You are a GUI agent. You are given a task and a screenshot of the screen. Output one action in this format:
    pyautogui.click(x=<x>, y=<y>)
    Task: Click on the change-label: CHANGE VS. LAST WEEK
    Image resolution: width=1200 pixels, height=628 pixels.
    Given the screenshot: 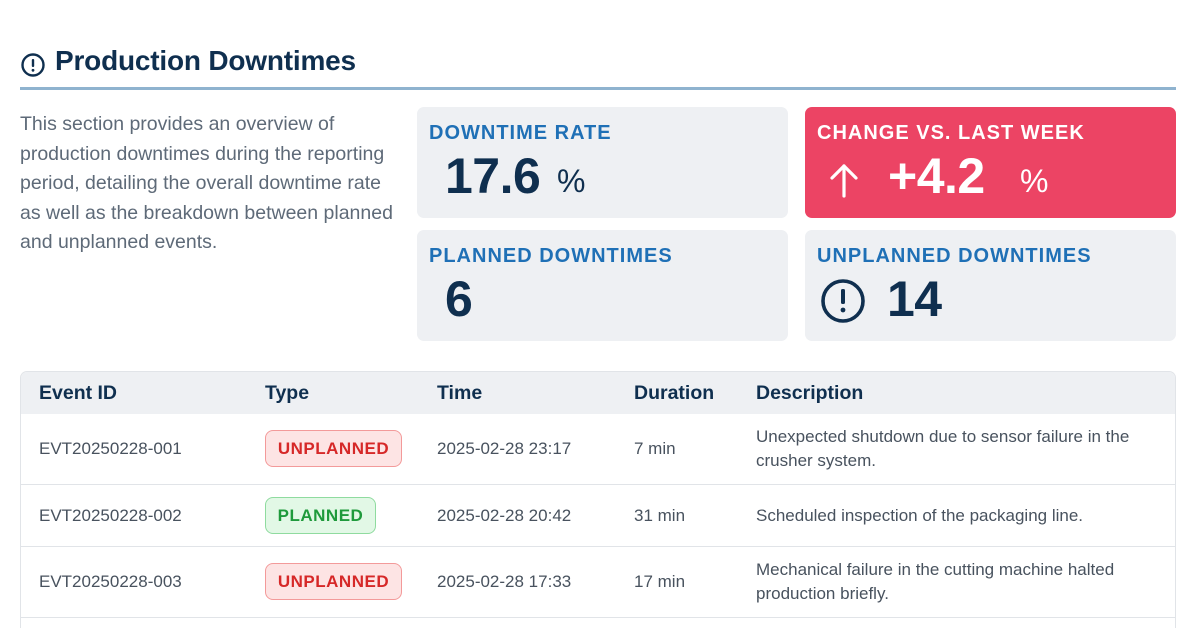 What is the action you would take?
    pyautogui.click(x=951, y=133)
    